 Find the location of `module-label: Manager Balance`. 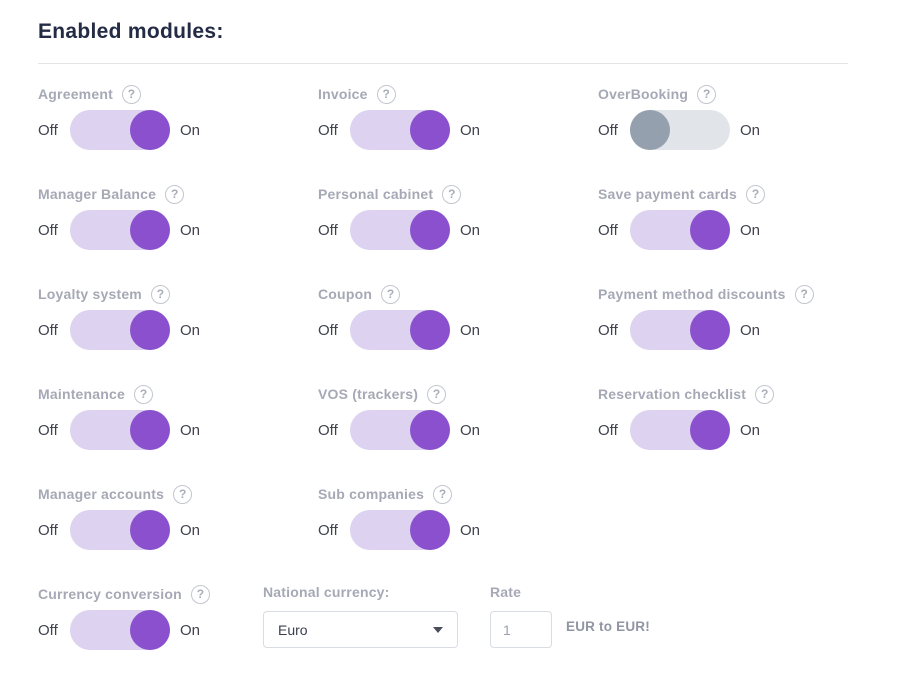

module-label: Manager Balance is located at coordinates (97, 194).